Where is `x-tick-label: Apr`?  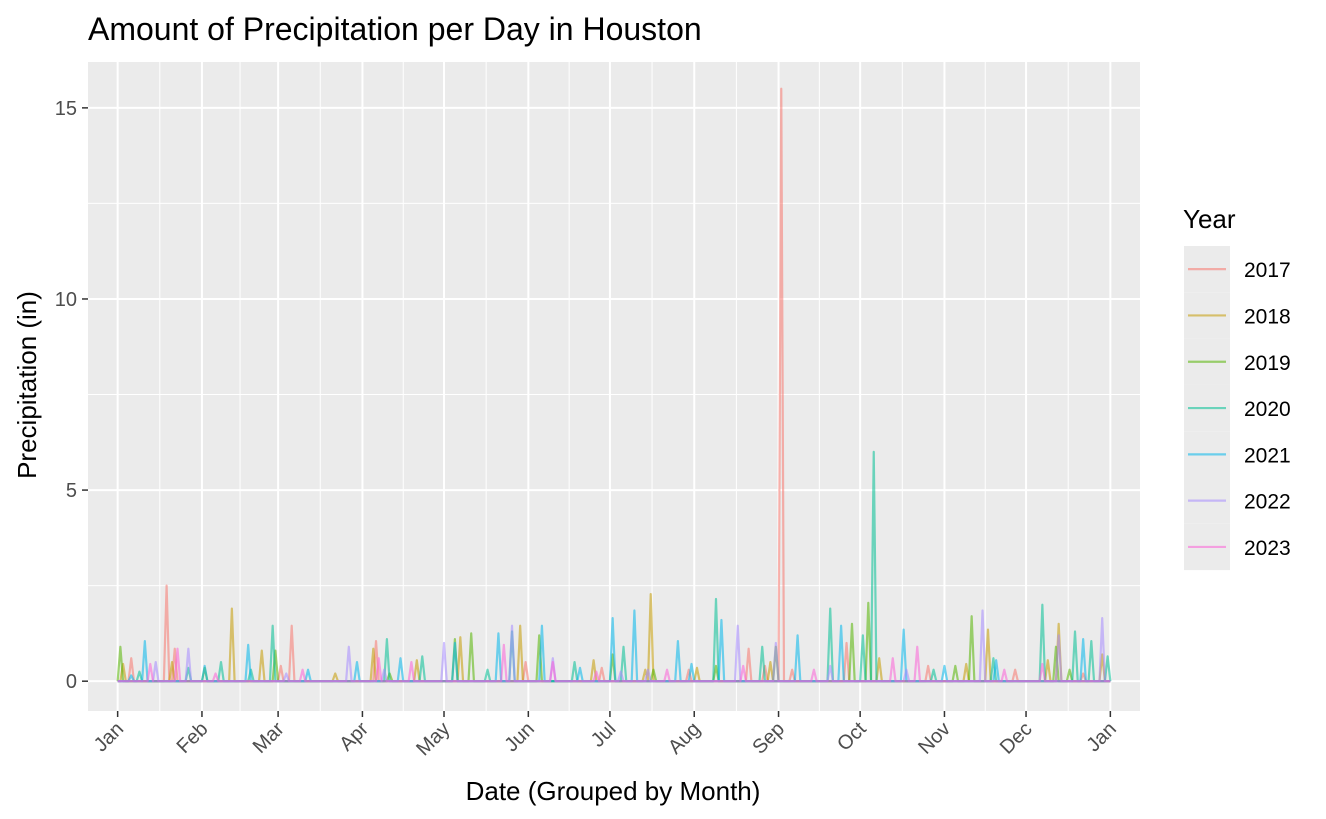
x-tick-label: Apr is located at coordinates (354, 737).